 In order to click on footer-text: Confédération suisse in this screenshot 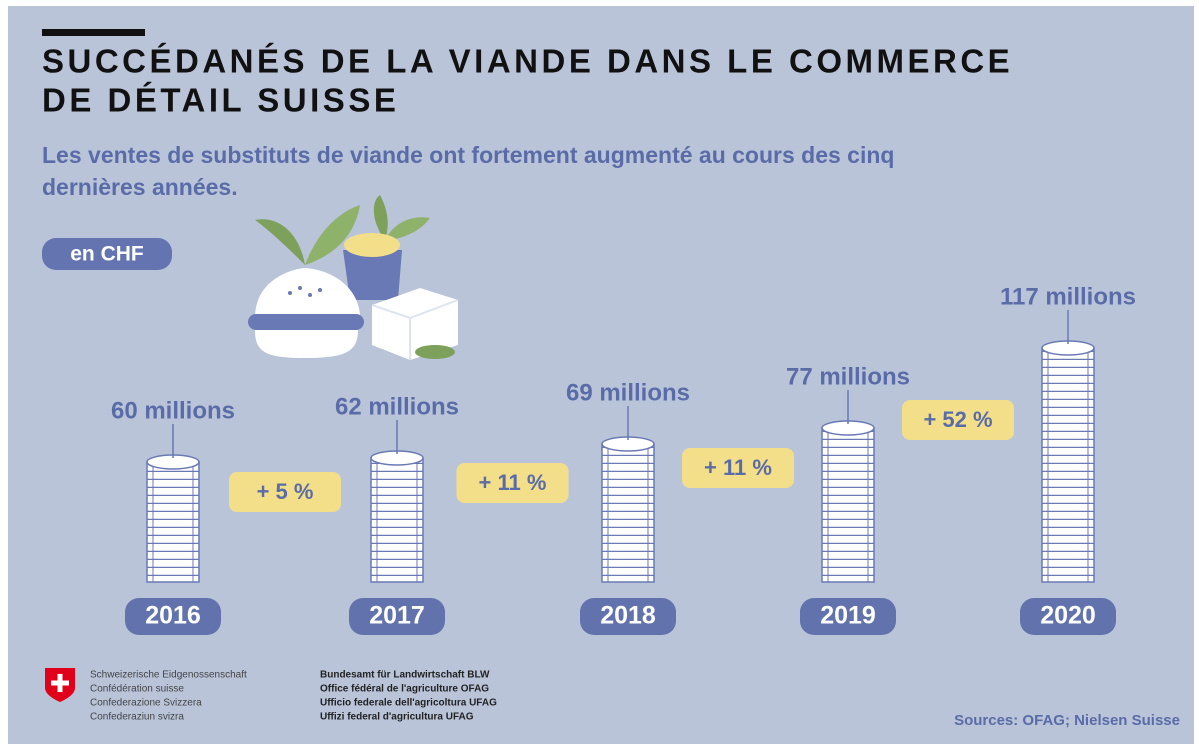, I will do `click(137, 689)`.